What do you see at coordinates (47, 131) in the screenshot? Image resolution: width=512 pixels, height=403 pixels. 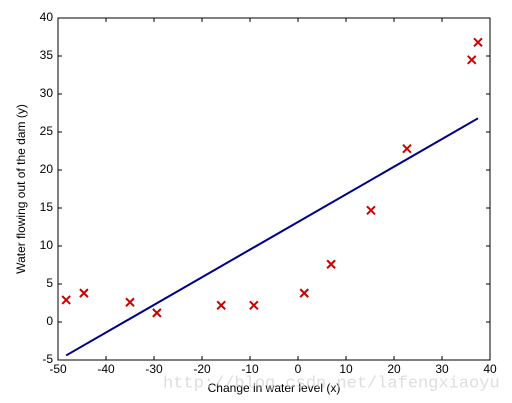 I see `y-tick-label: 25` at bounding box center [47, 131].